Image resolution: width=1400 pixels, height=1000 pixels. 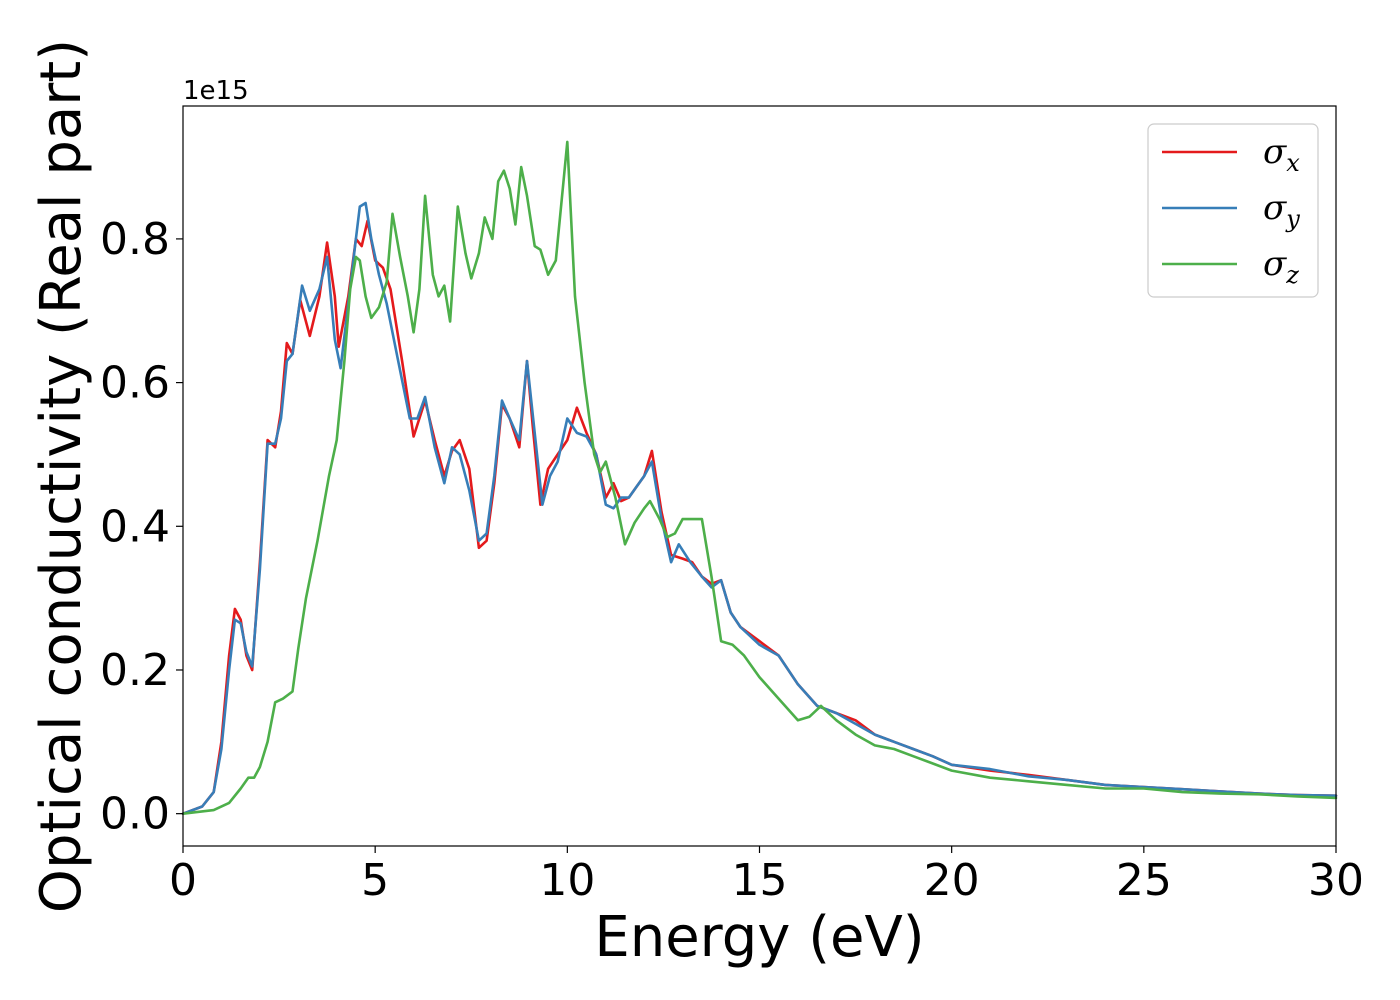 What do you see at coordinates (1292, 219) in the screenshot?
I see `legend-subscript: y` at bounding box center [1292, 219].